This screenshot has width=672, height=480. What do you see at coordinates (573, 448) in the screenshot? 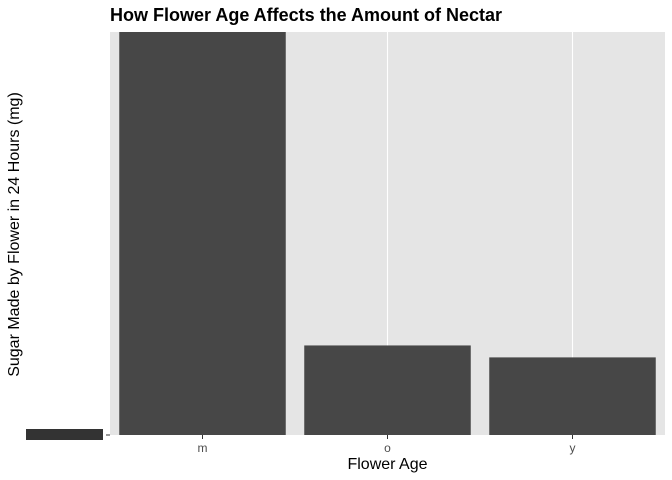
I see `x-tick-label-y: y` at bounding box center [573, 448].